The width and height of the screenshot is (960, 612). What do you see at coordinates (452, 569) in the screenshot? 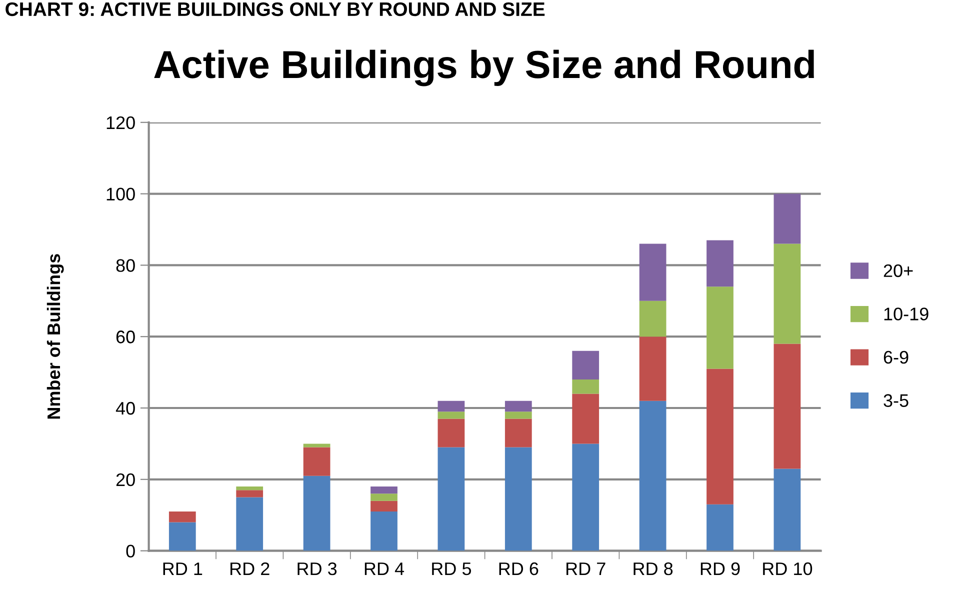
I see `x-tick-label: RD 5` at bounding box center [452, 569].